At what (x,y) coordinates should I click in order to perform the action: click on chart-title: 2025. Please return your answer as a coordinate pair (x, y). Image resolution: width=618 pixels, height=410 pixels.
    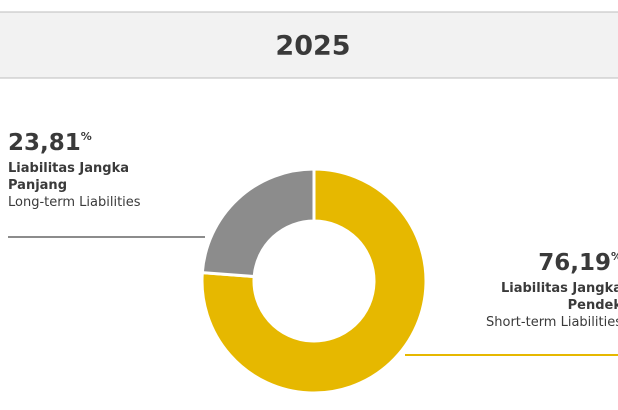
    Looking at the image, I should click on (312, 46).